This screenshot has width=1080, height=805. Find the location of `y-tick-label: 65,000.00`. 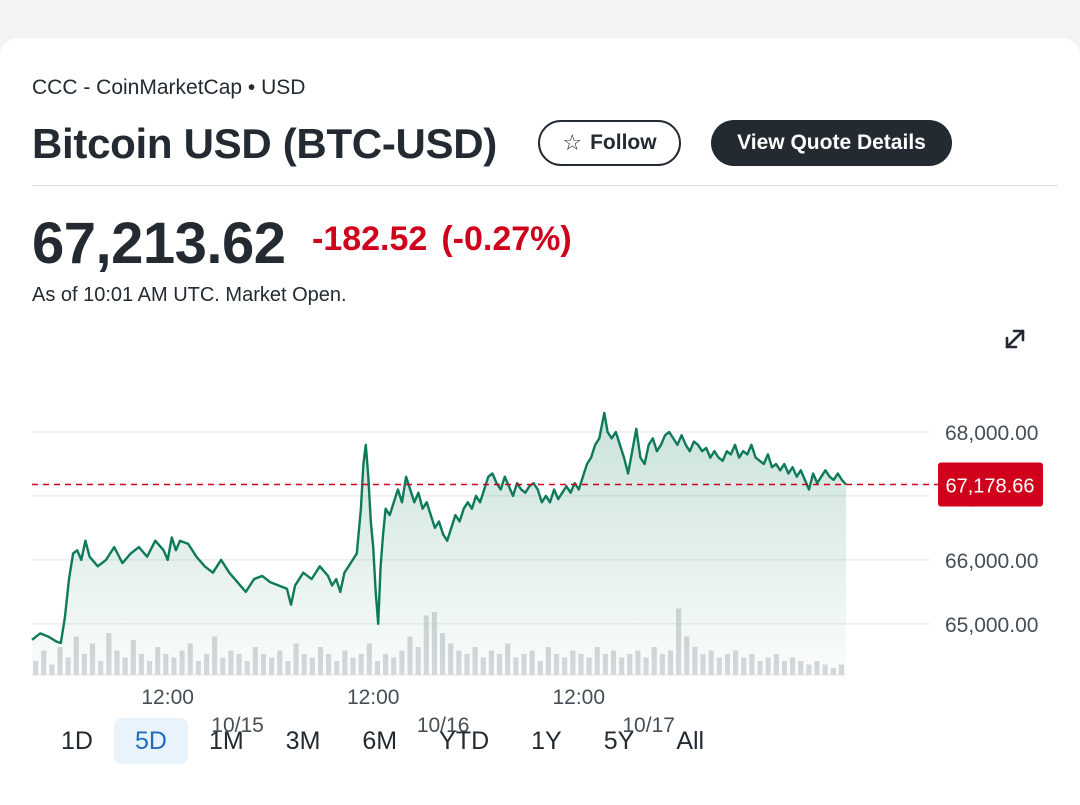

y-tick-label: 65,000.00 is located at coordinates (991, 625).